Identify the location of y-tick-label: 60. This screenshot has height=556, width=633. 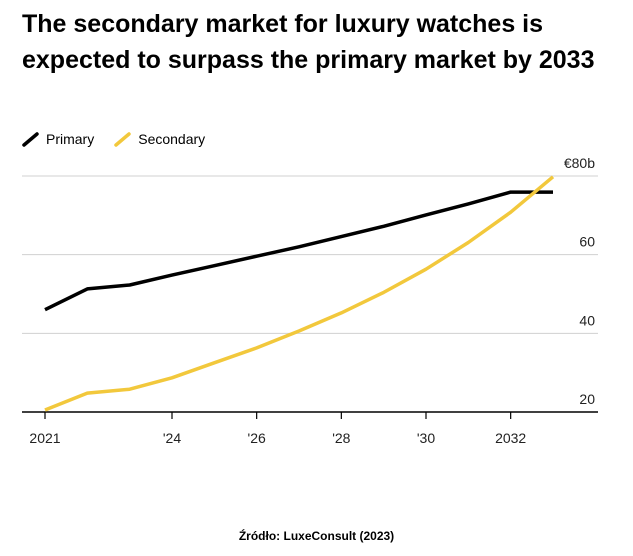
(587, 242).